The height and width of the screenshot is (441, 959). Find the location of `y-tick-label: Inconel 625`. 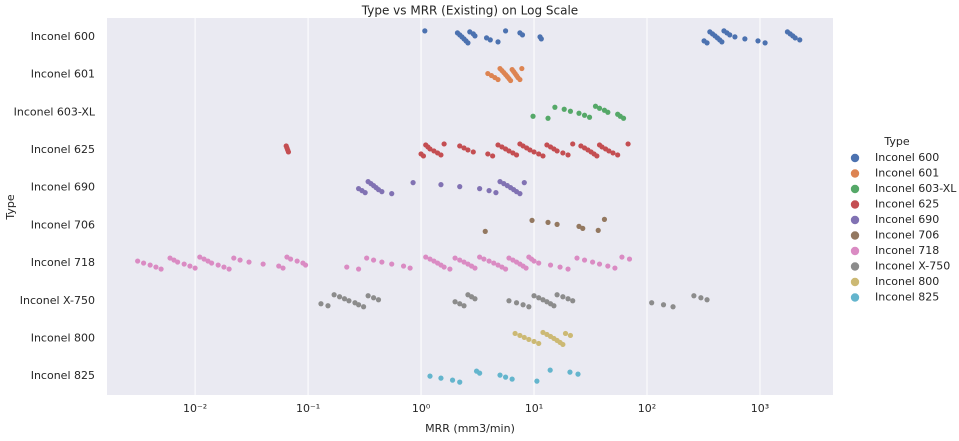

y-tick-label: Inconel 625 is located at coordinates (63, 149).